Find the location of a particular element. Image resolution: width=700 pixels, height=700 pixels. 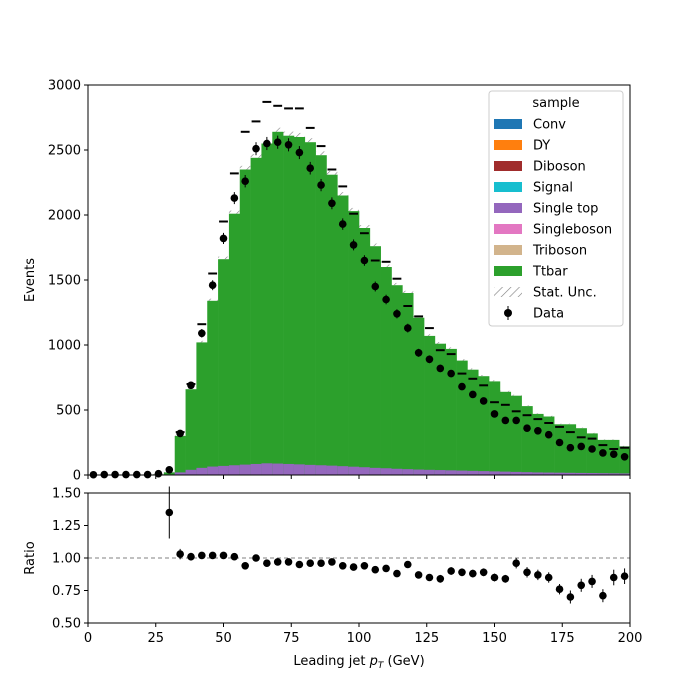

x-tick-label: 150 is located at coordinates (494, 638).